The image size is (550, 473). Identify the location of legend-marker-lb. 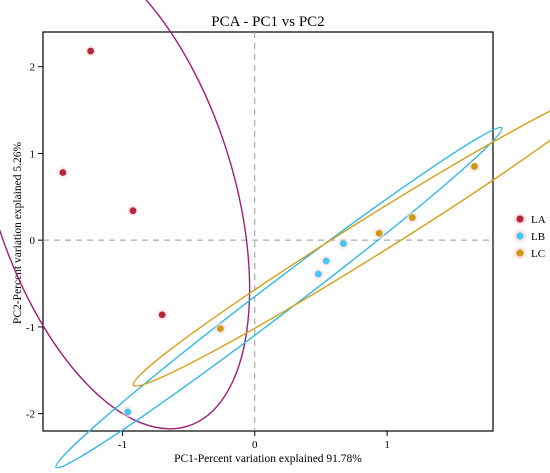
(520, 236).